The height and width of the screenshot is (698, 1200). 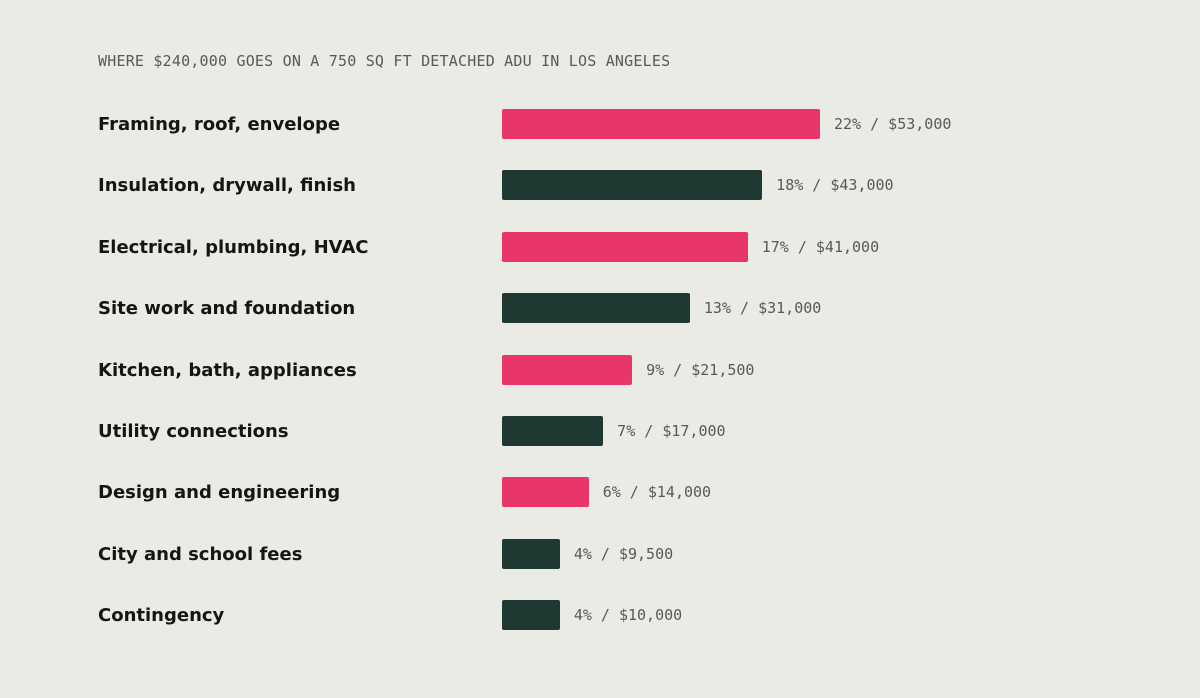 What do you see at coordinates (628, 615) in the screenshot?
I see `value-label: 4% / $10,000` at bounding box center [628, 615].